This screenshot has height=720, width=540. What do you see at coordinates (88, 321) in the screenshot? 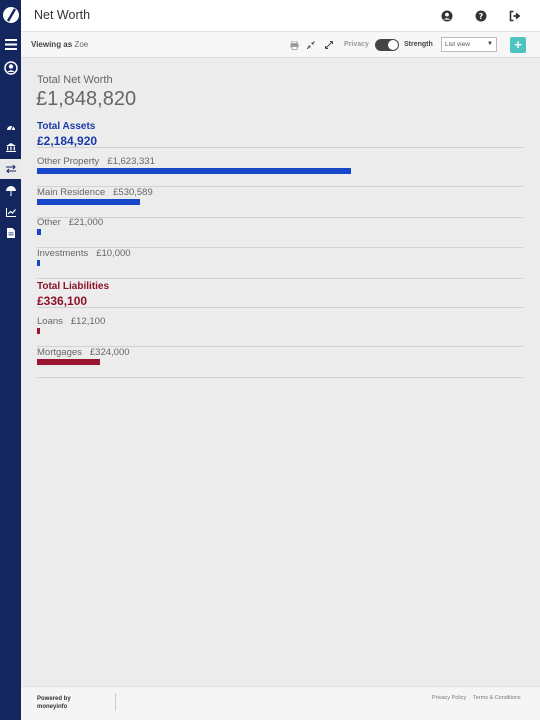
I see `liability-amount: £12,100` at bounding box center [88, 321].